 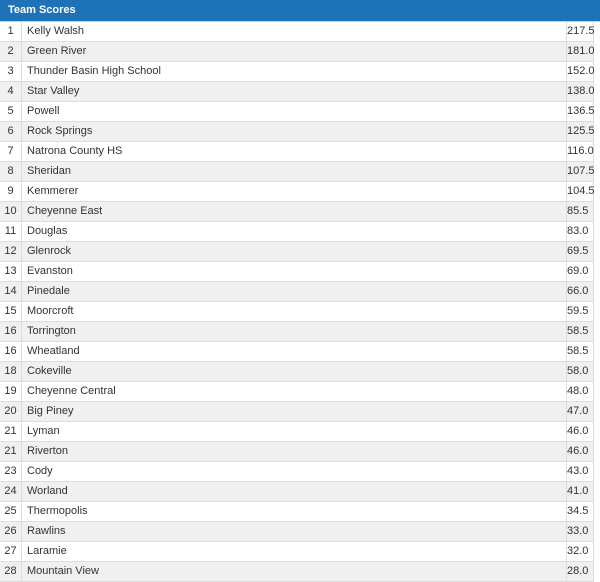 What do you see at coordinates (57, 51) in the screenshot?
I see `team-cell: Green River` at bounding box center [57, 51].